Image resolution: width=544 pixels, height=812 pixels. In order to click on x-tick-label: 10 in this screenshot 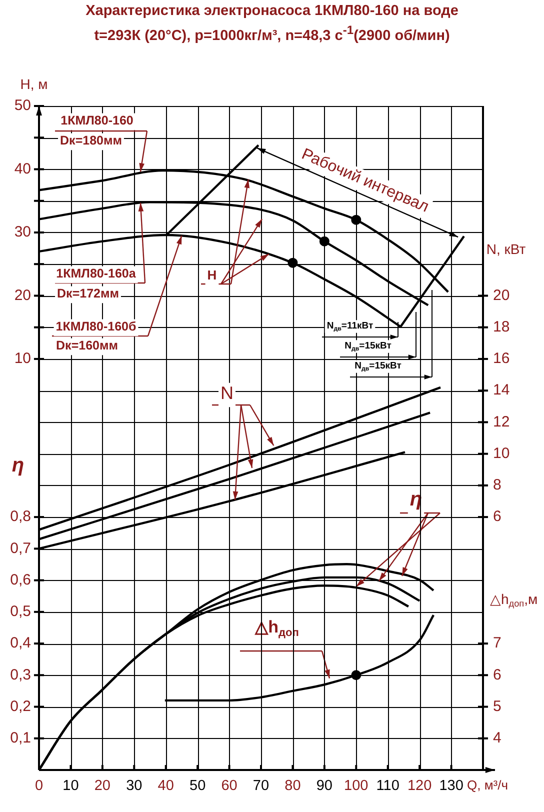, I will do `click(70, 786)`.